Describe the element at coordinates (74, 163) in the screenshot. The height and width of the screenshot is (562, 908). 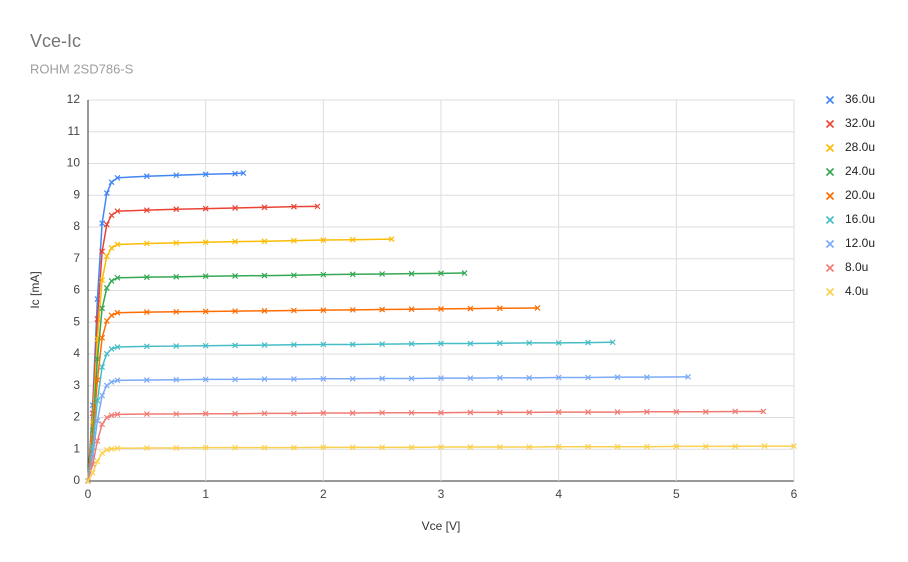
I see `y-tick-label: 10` at that location.